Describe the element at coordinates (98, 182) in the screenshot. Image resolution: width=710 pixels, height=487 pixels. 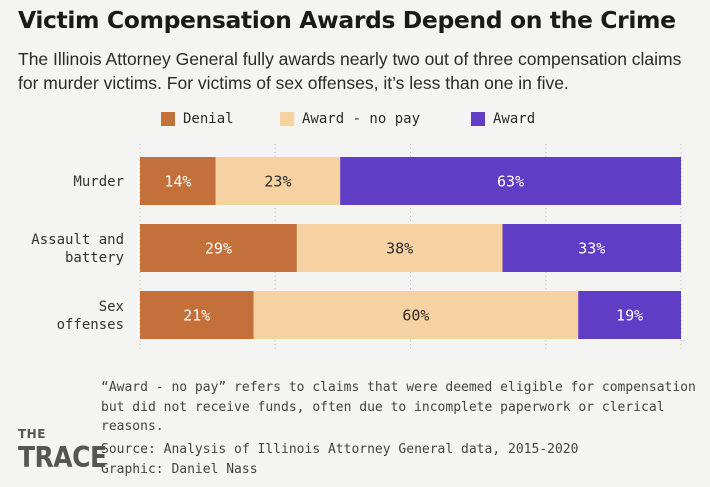
I see `category-label: Murder` at that location.